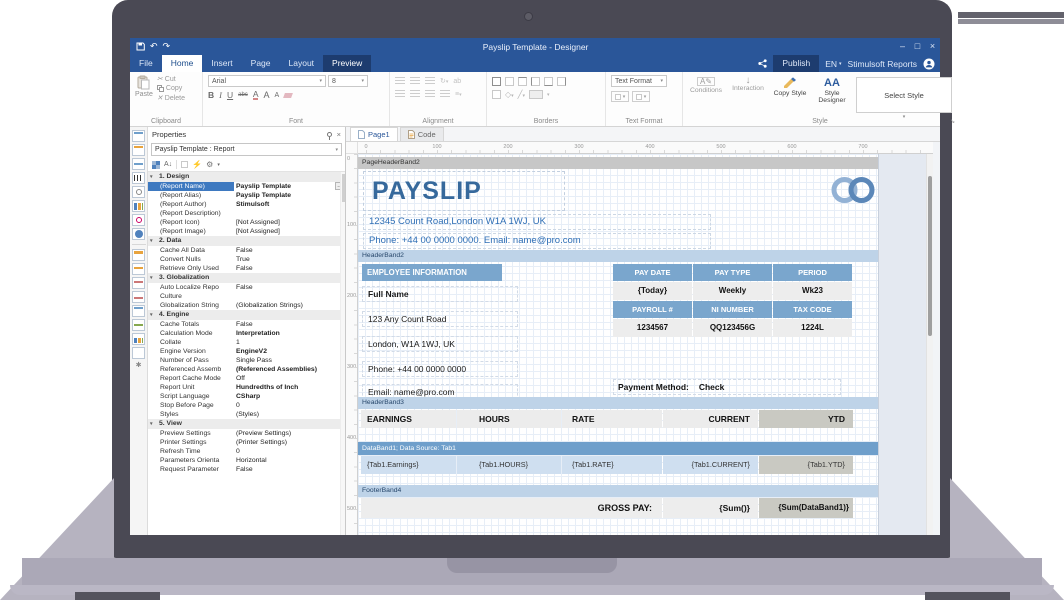  I want to click on tab-home: Home, so click(182, 63).